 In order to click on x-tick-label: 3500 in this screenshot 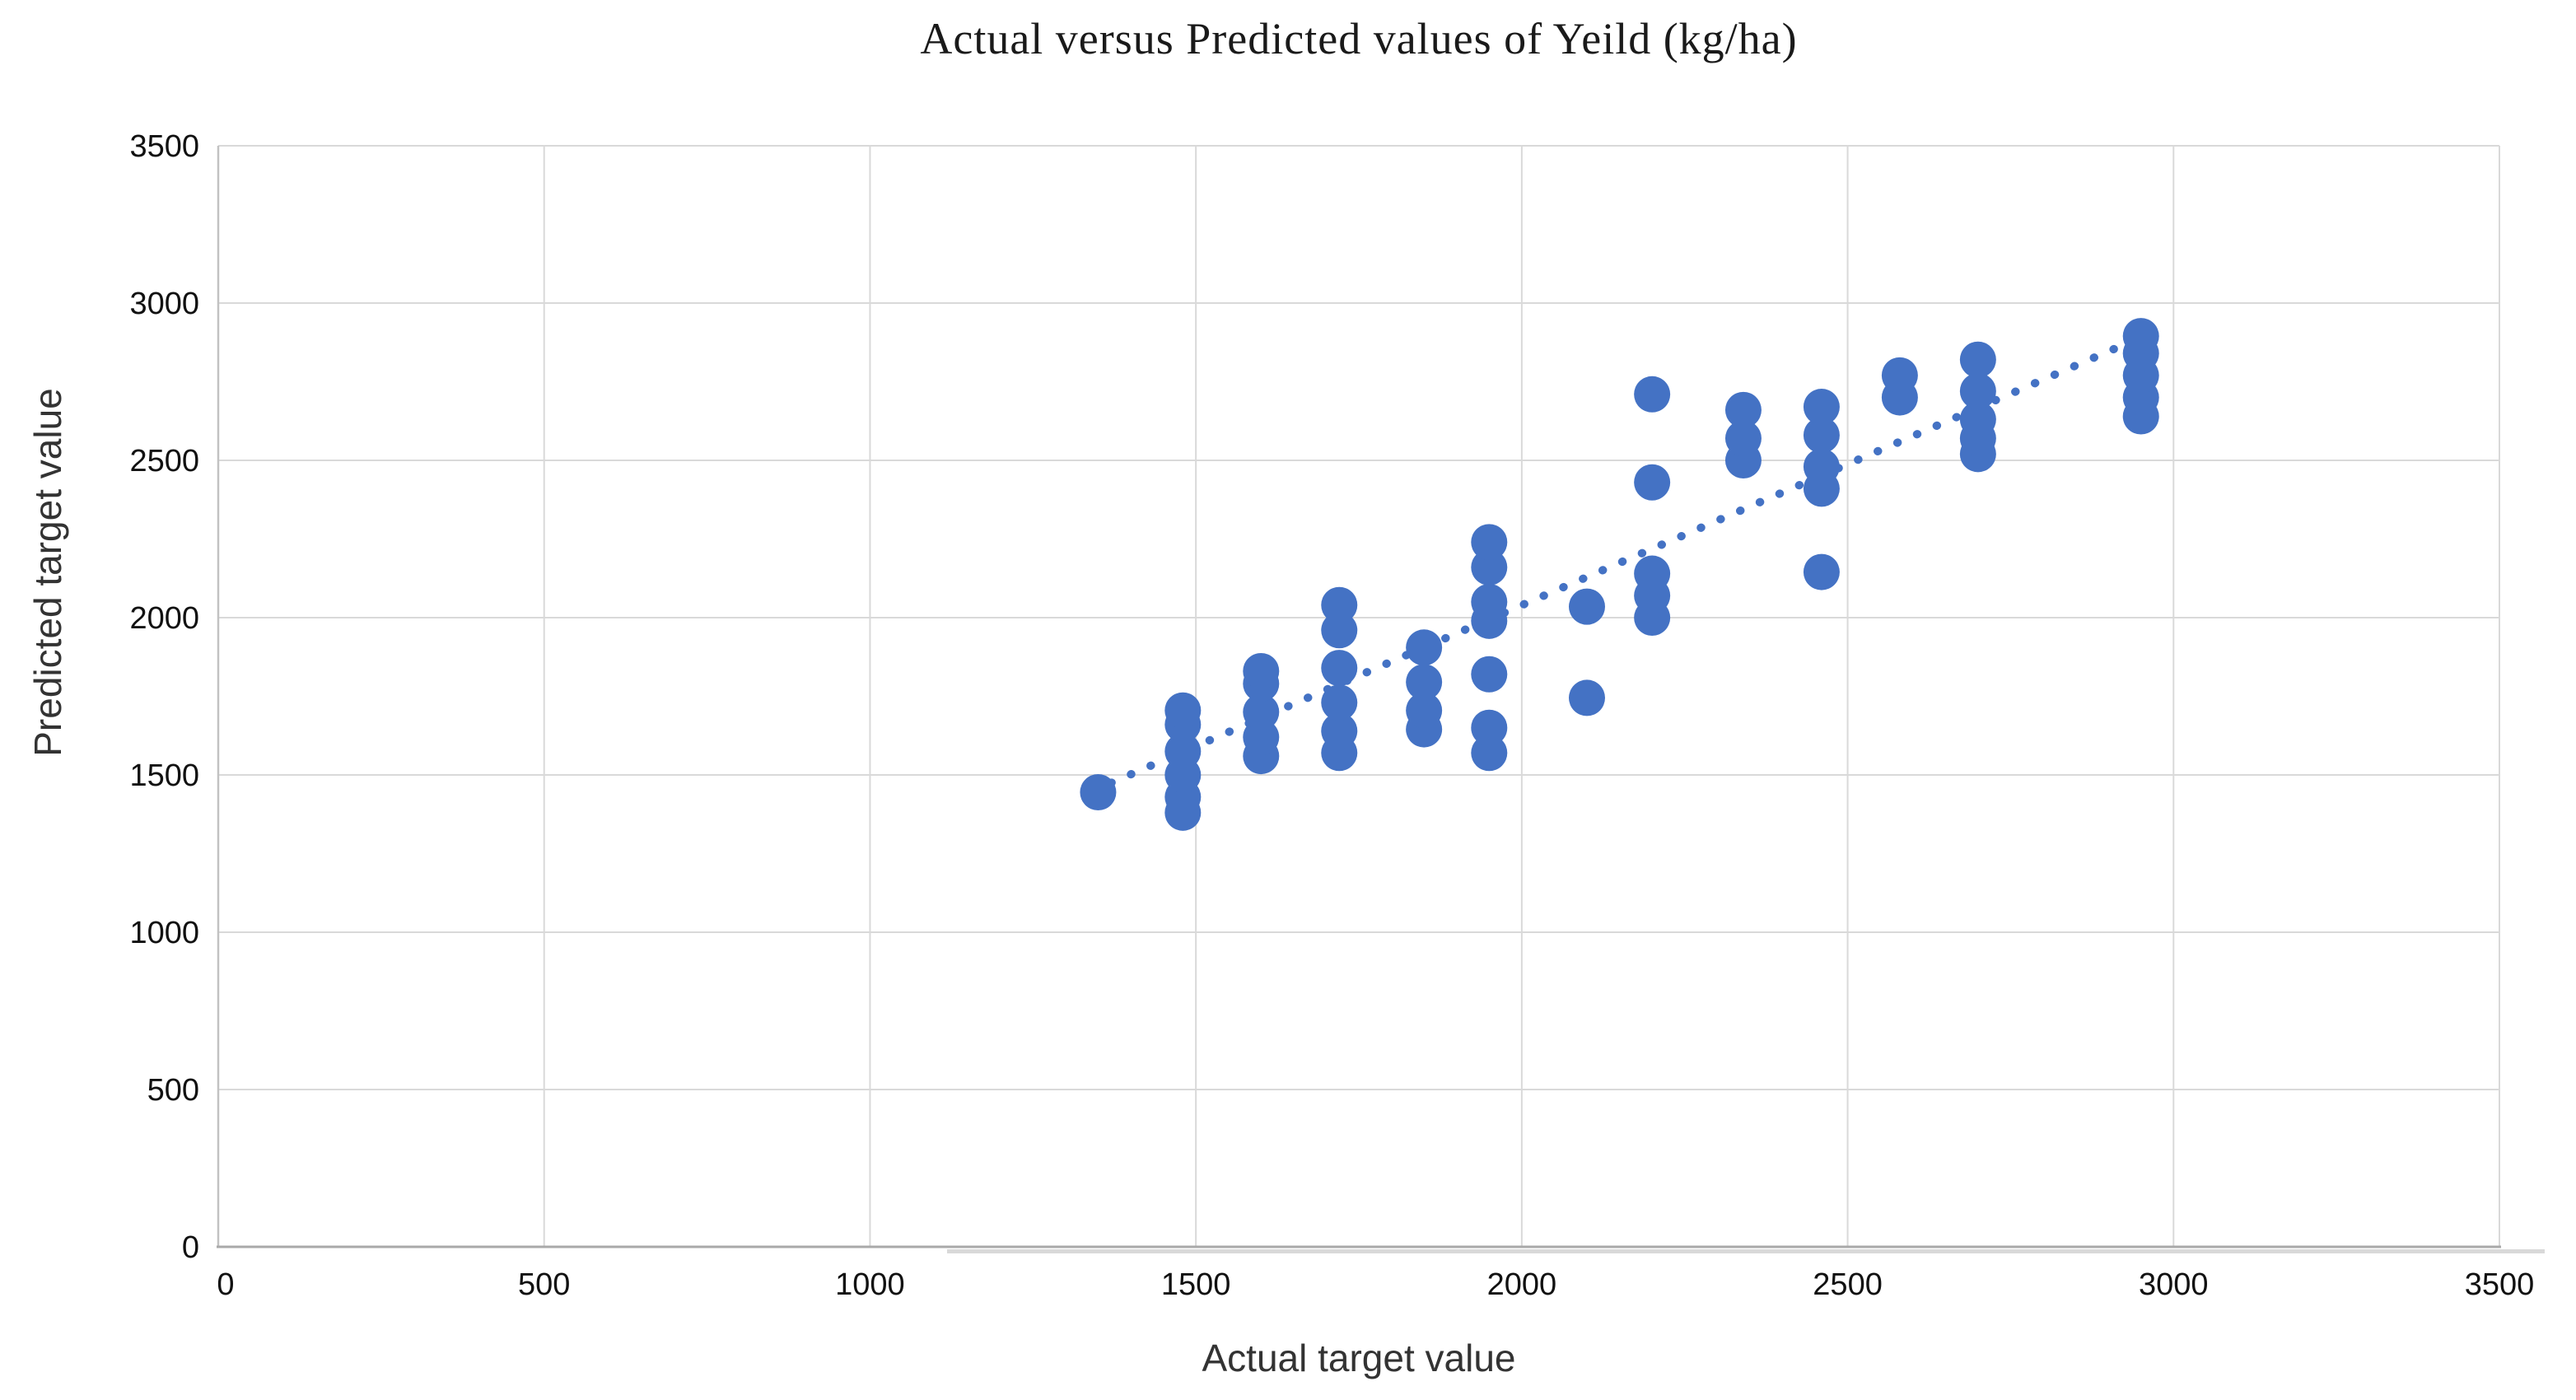, I will do `click(2500, 1284)`.